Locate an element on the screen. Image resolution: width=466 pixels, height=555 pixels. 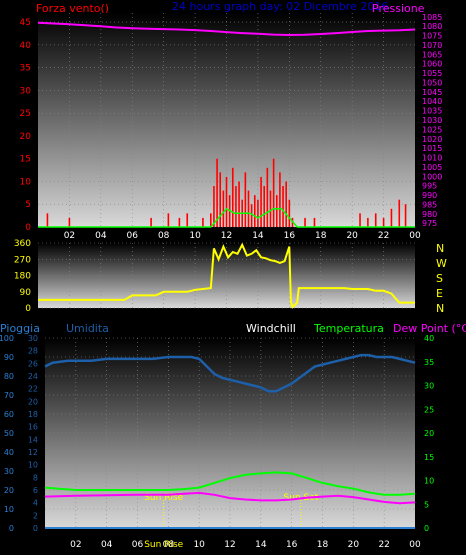
time-tick-label: 22 is located at coordinates (383, 545).